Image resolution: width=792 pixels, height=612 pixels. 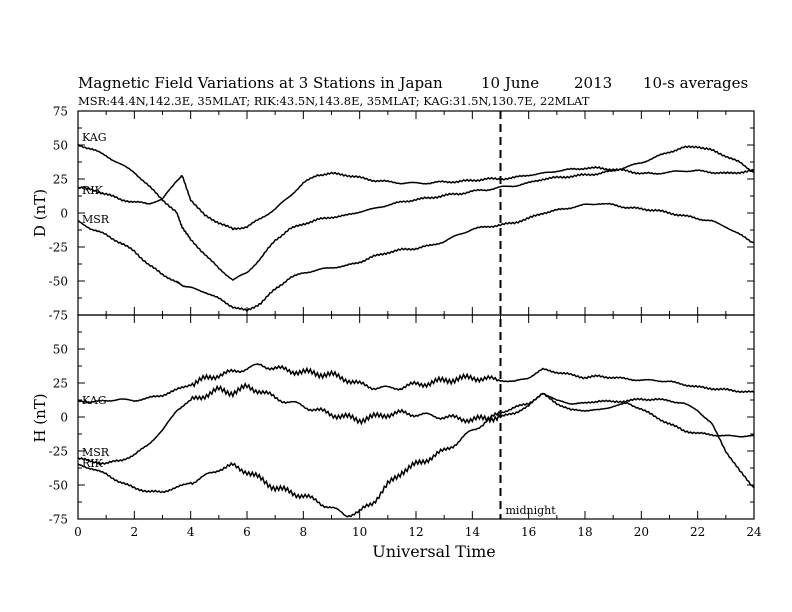 What do you see at coordinates (528, 532) in the screenshot?
I see `xtick-label: 16` at bounding box center [528, 532].